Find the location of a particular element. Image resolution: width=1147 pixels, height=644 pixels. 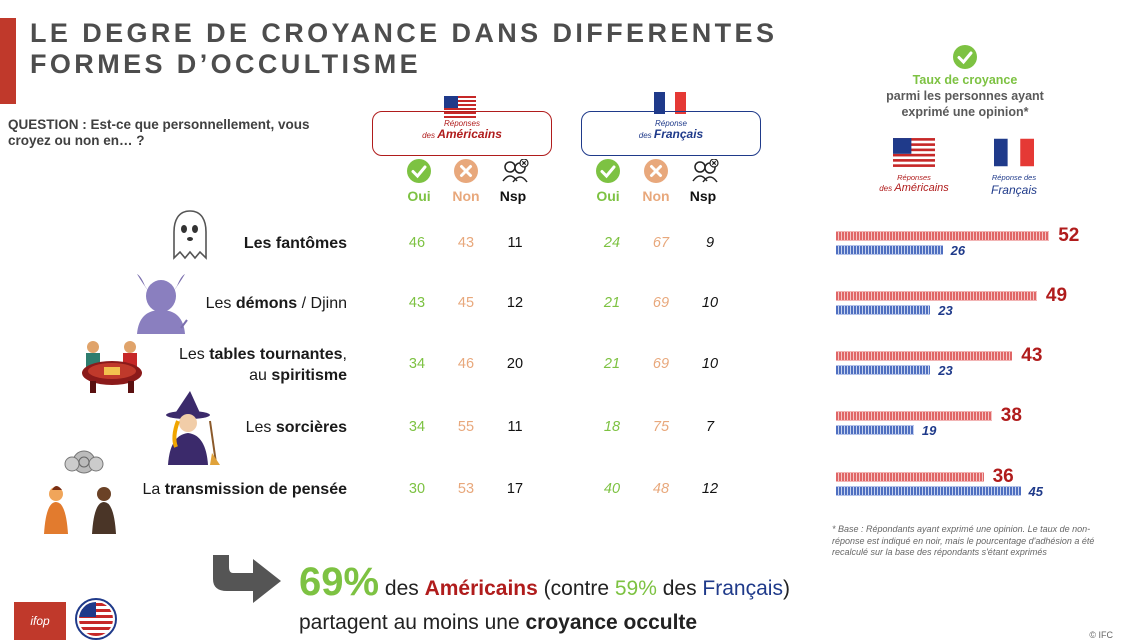

fr-value: 12 is located at coordinates (710, 489).